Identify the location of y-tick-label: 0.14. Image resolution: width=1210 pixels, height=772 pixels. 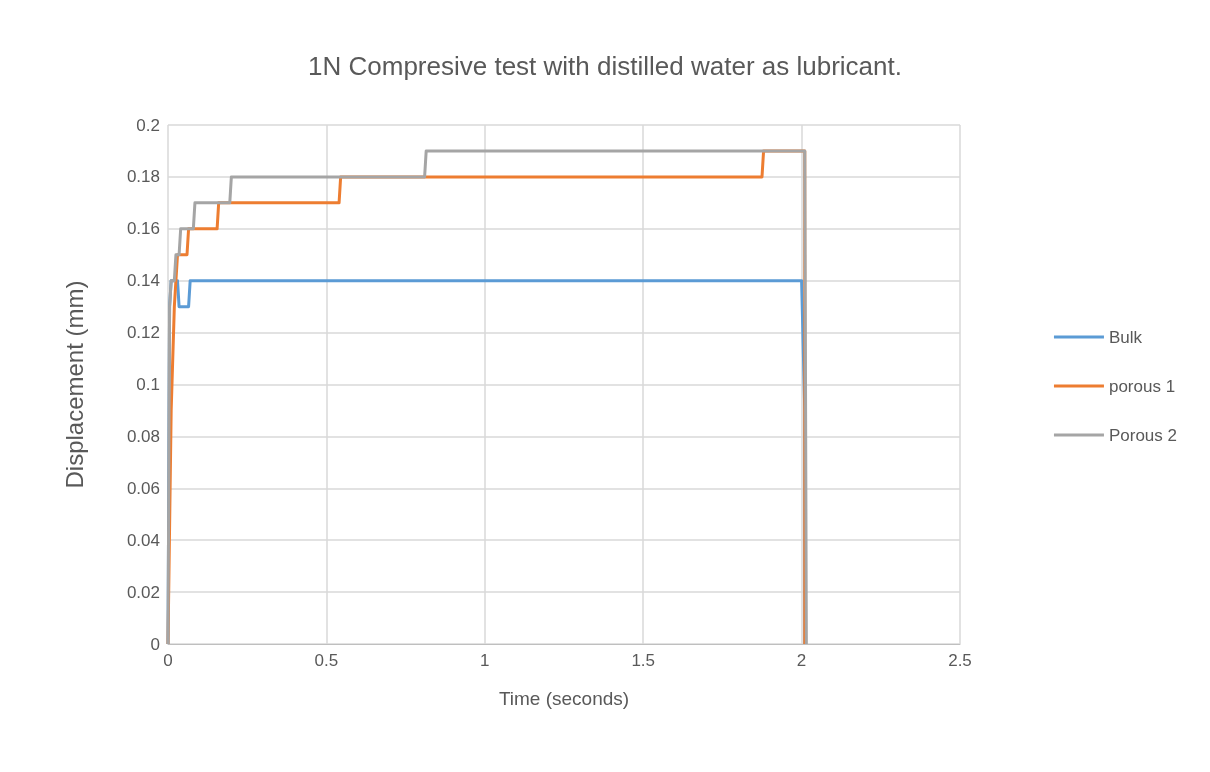
(143, 281).